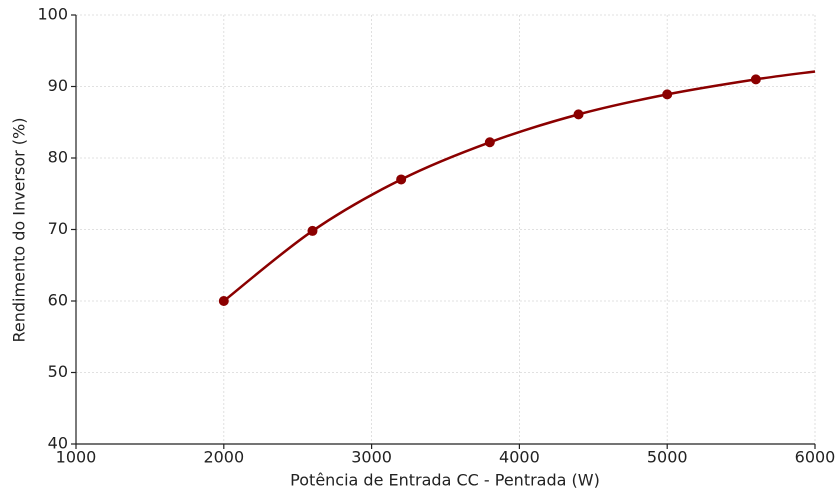 This screenshot has width=838, height=495. Describe the element at coordinates (58, 443) in the screenshot. I see `y-tick-label: 40` at that location.